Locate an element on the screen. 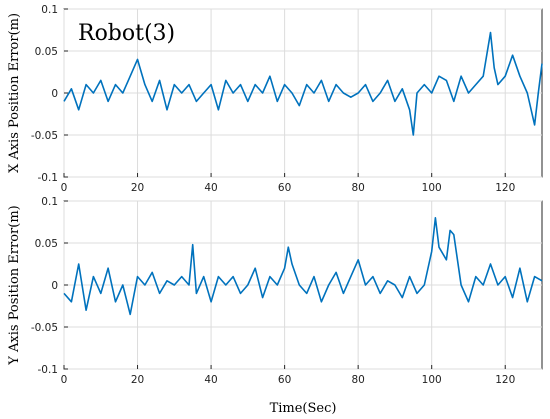 This screenshot has height=419, width=550. chart-title: Robot(3) is located at coordinates (126, 33).